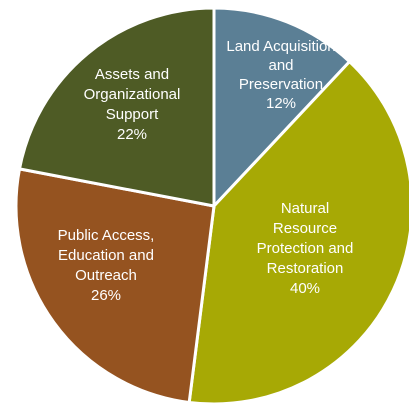 This screenshot has width=409, height=409. I want to click on slice-category-label: Organizational, so click(132, 94).